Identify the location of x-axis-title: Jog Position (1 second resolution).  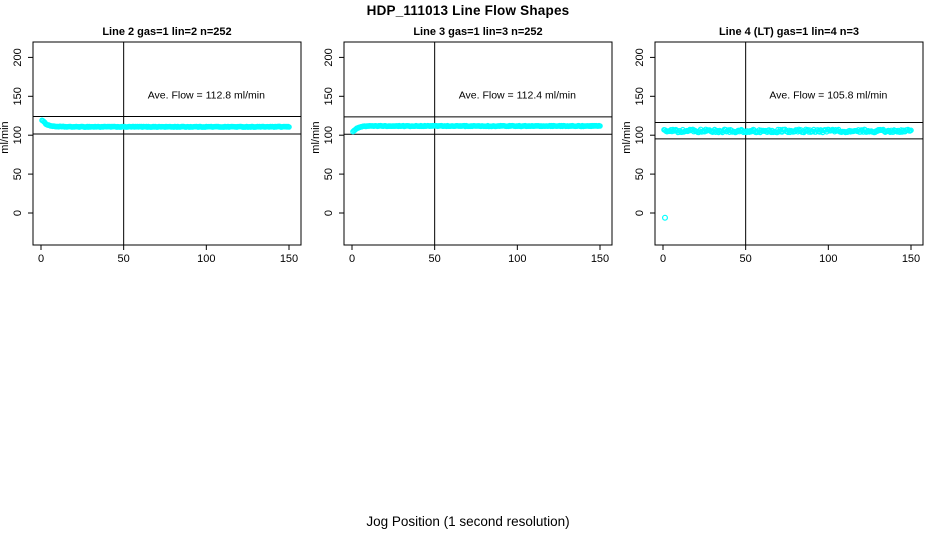
(468, 521).